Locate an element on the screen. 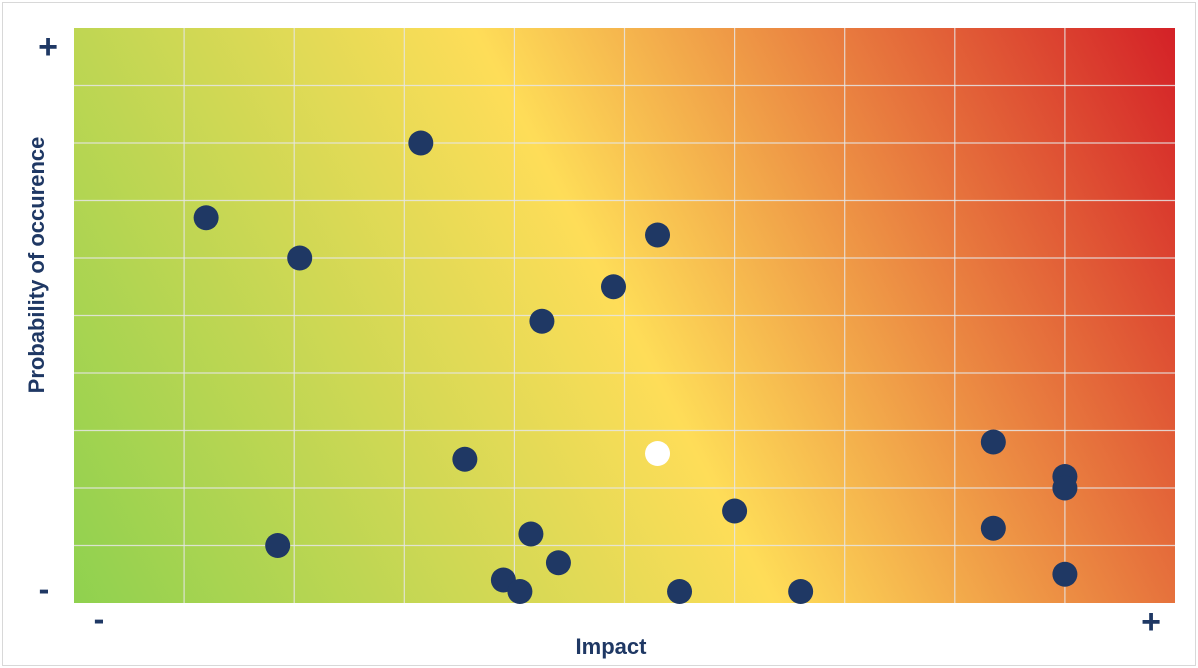 This screenshot has height=668, width=1198. y-axis-min-label: - is located at coordinates (44, 589).